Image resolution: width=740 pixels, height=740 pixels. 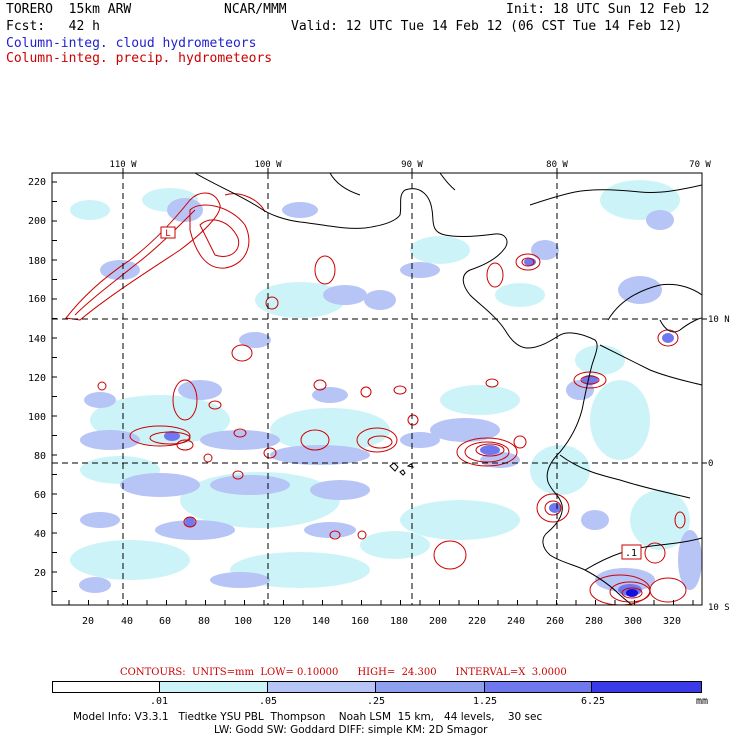 I want to click on legend-label-0: .01, so click(x=159, y=701).